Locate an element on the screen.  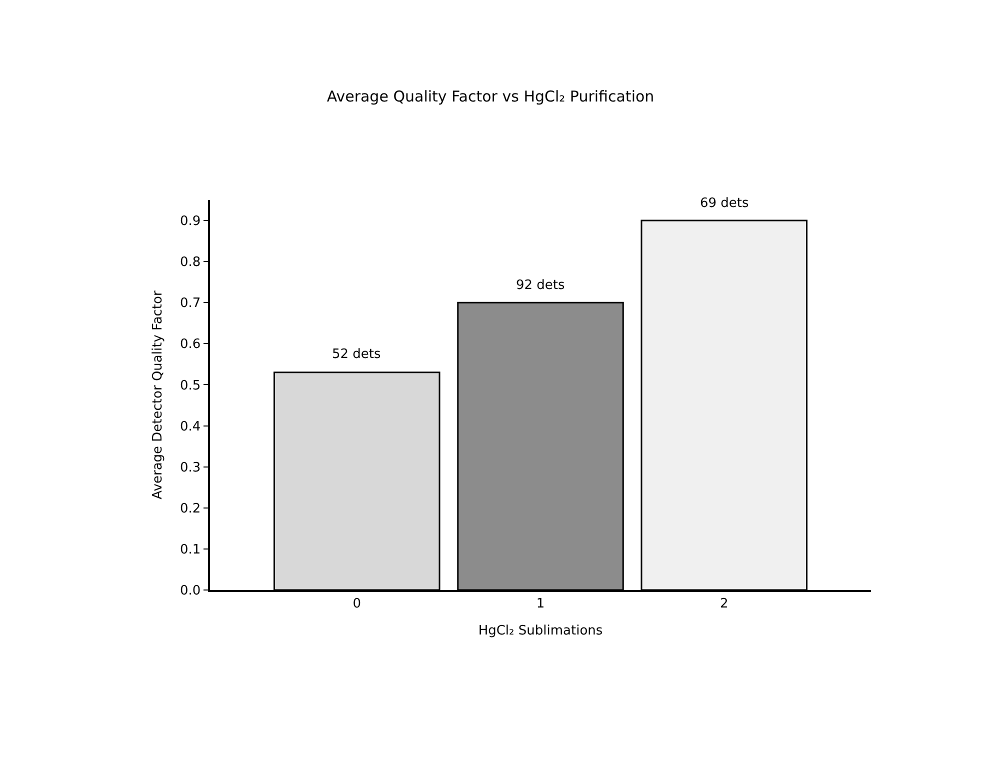
y-tick-label: 0.2 is located at coordinates (190, 508).